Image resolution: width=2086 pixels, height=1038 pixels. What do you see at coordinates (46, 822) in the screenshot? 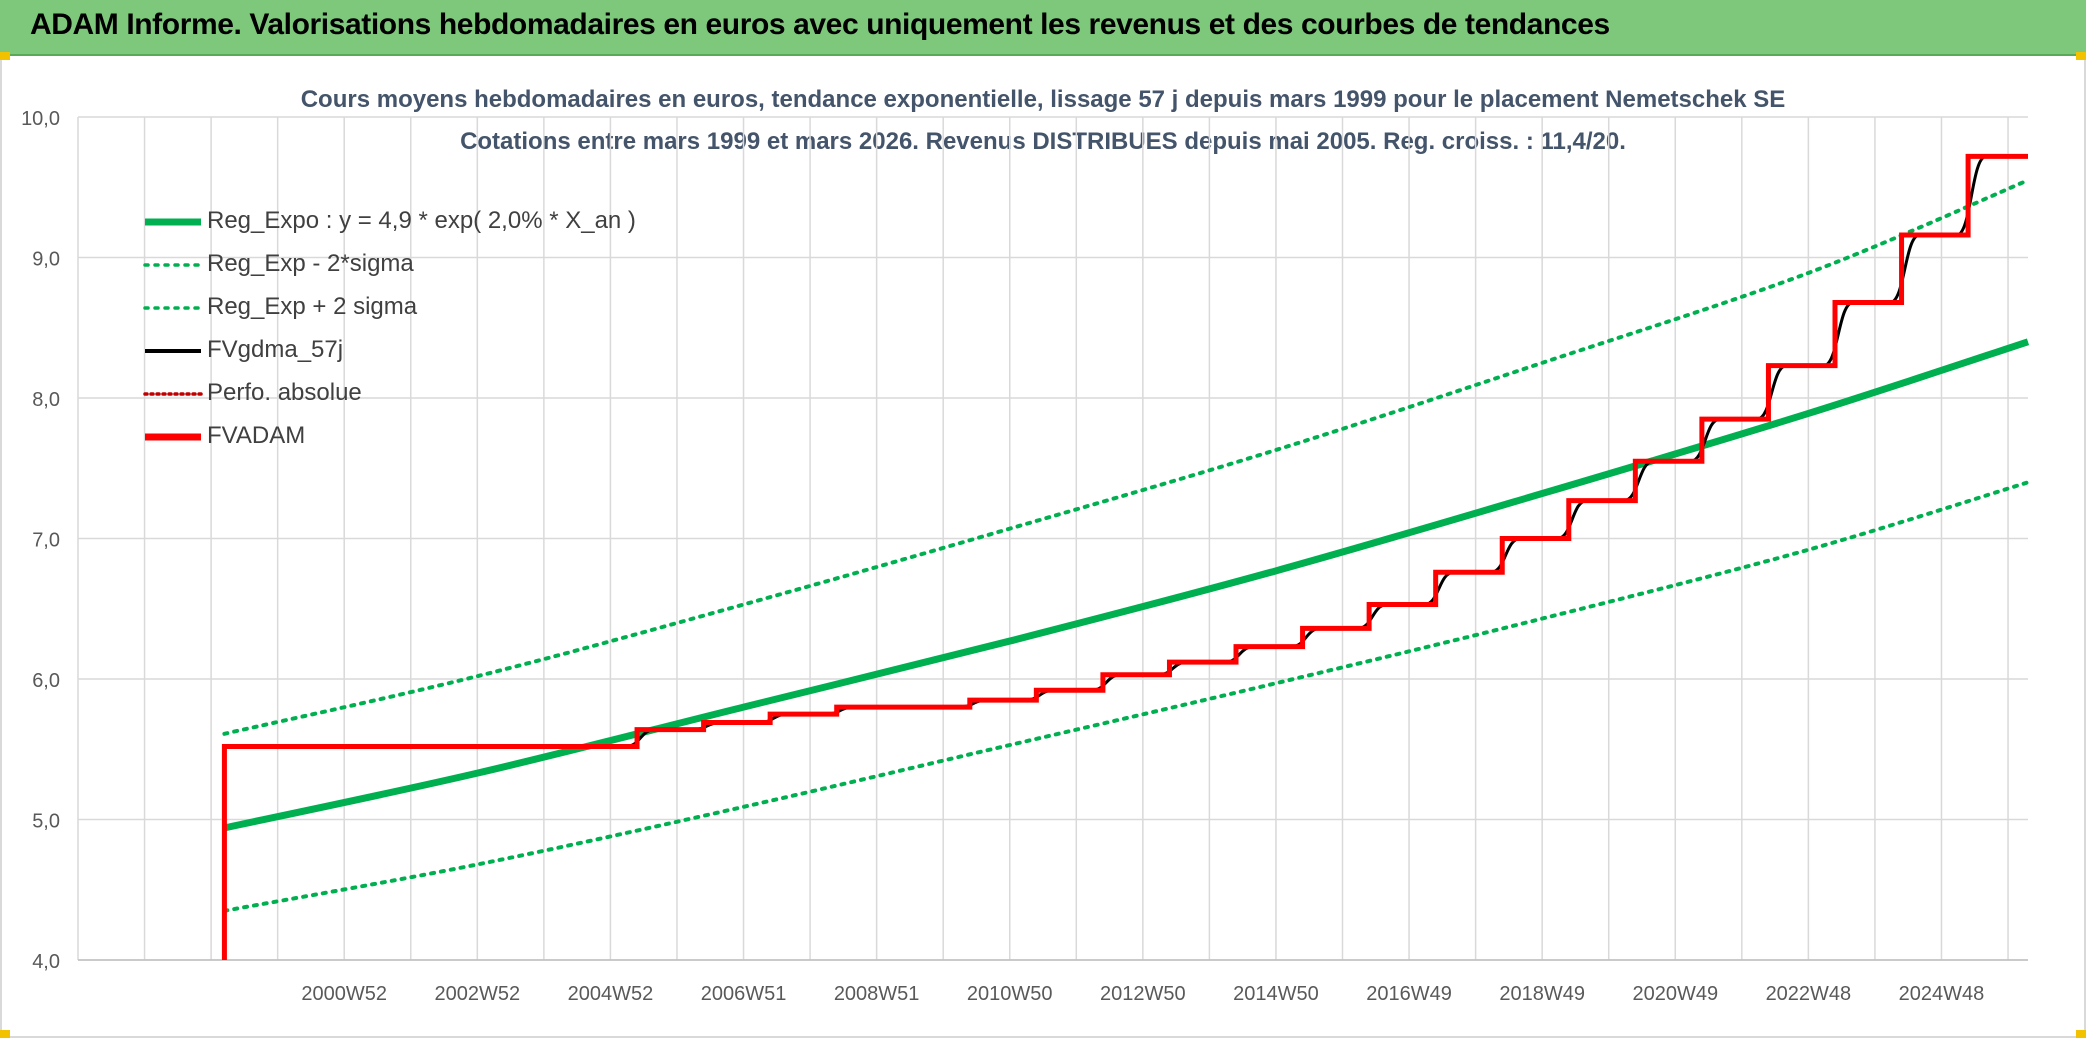
I see `y-tick-label: 5,0` at bounding box center [46, 822].